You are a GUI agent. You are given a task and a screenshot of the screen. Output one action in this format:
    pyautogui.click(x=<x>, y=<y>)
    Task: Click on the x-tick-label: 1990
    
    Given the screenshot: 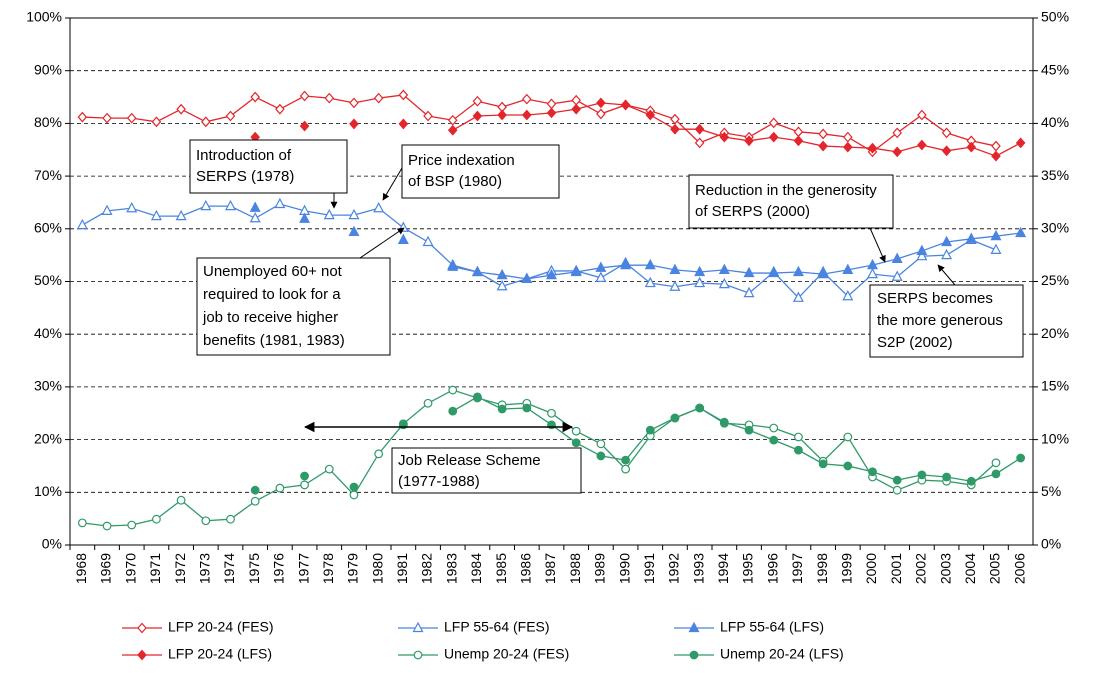 What is the action you would take?
    pyautogui.click(x=624, y=568)
    